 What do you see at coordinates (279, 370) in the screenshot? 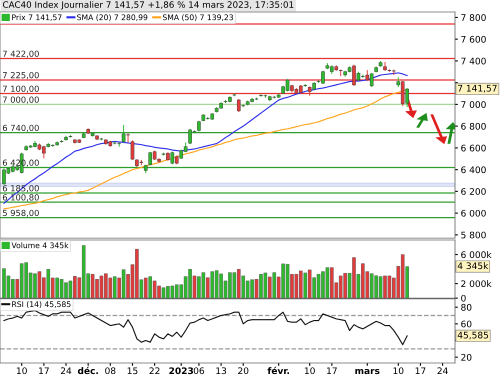
I see `x-tick-label: févr.` at bounding box center [279, 370].